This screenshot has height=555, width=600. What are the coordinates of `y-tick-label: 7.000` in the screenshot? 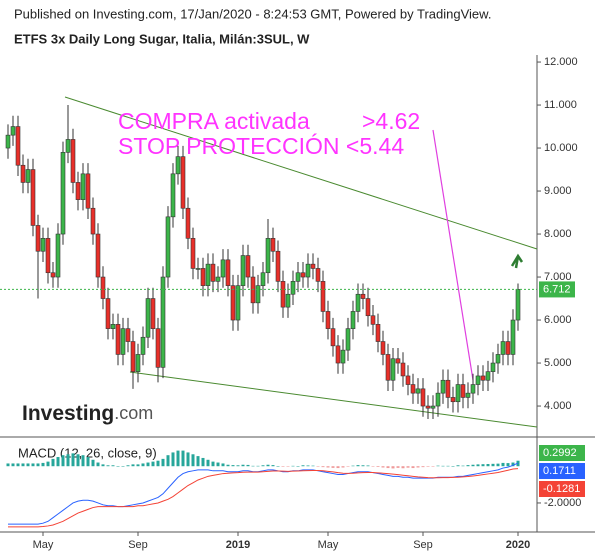 It's located at (558, 277).